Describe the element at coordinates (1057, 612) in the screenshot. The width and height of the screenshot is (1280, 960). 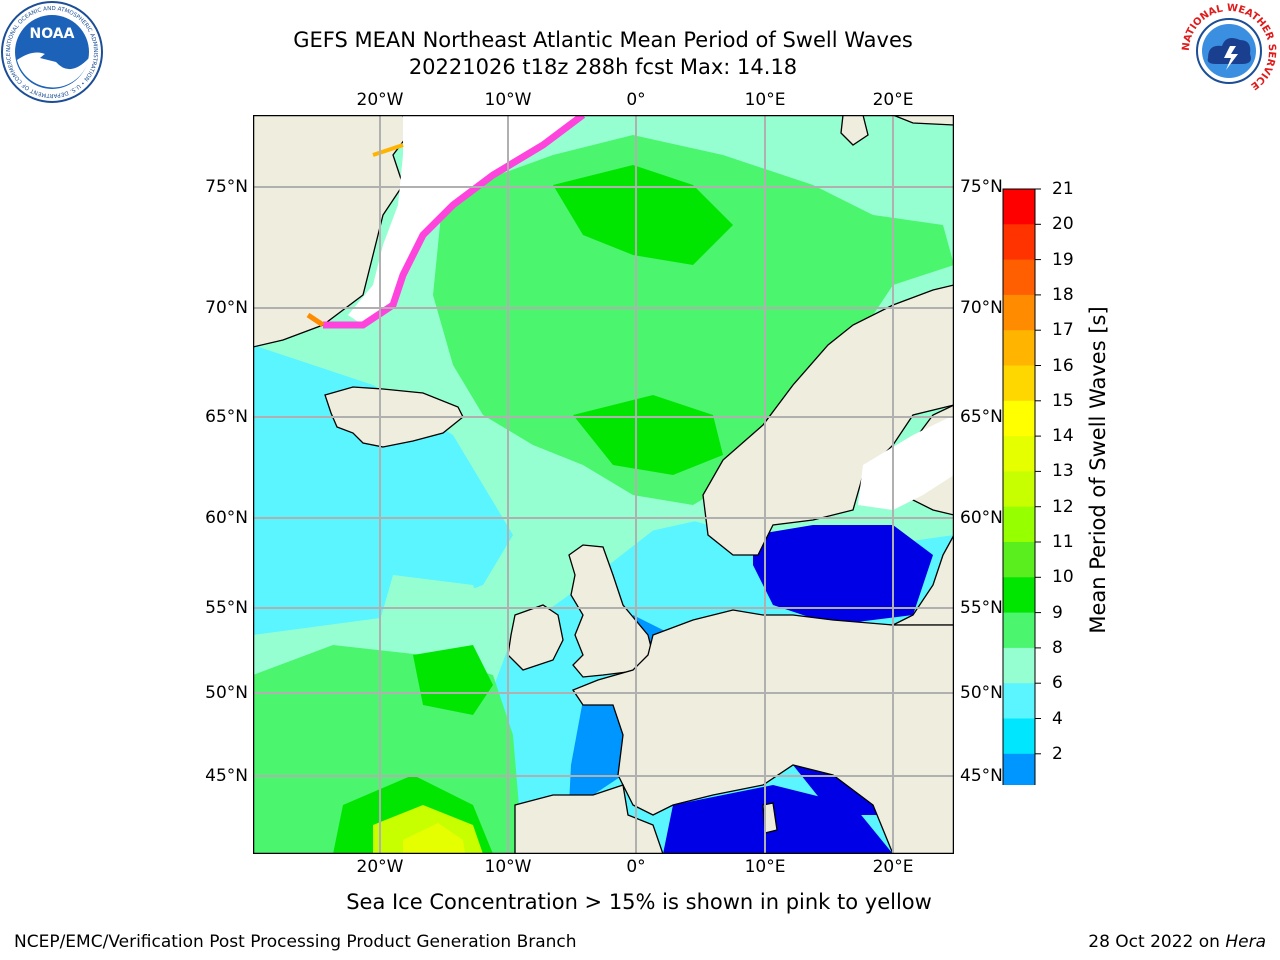
I see `colorbar-tick-label: 9` at that location.